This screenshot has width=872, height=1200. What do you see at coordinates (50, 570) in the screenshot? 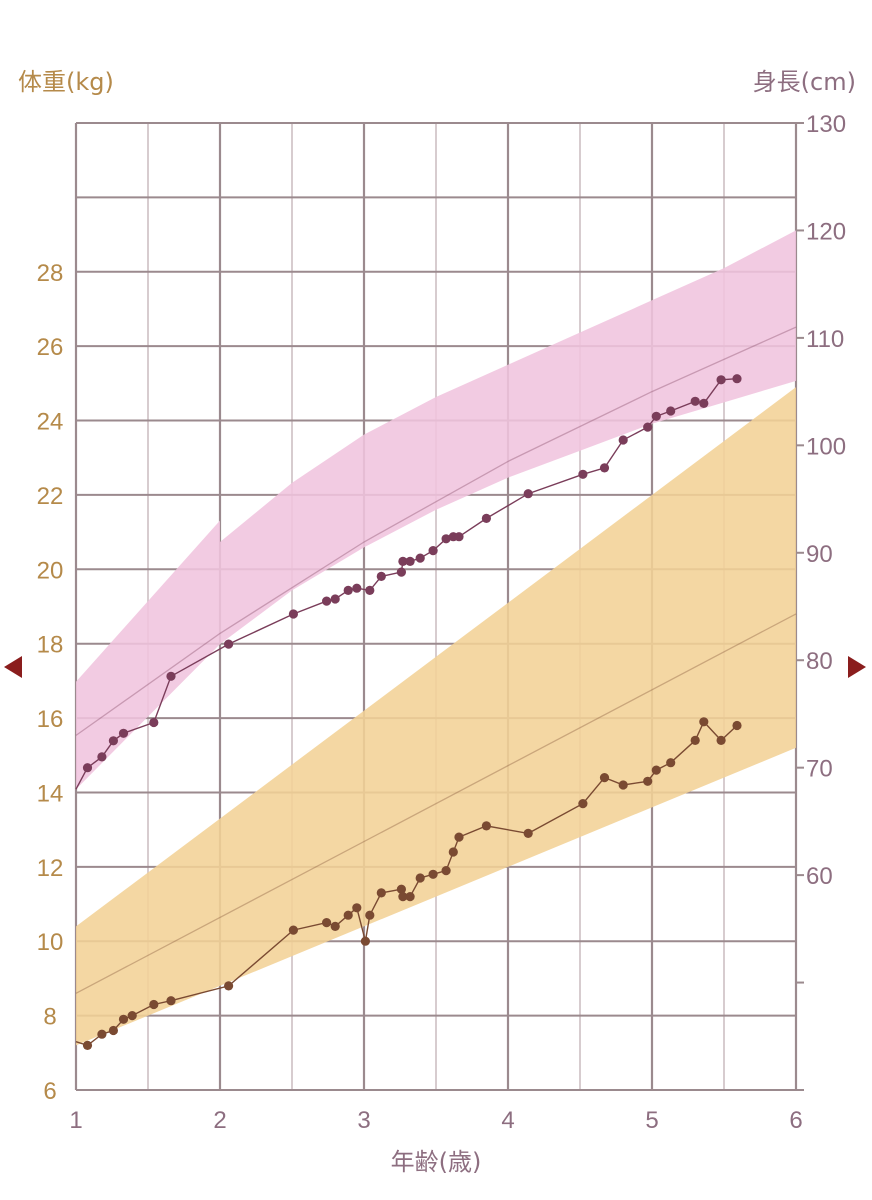
I see `left-tick-label: 20` at bounding box center [50, 570].